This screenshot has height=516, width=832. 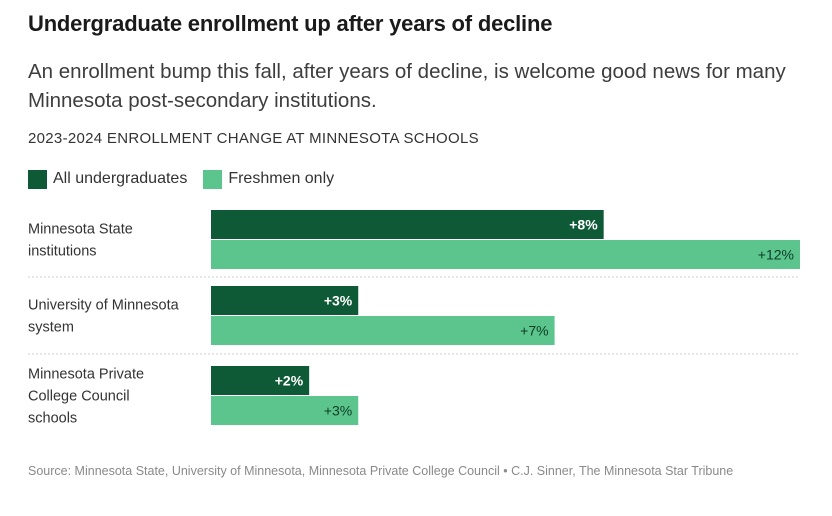 What do you see at coordinates (120, 178) in the screenshot?
I see `legend-label-all-undergraduates: All undergraduates` at bounding box center [120, 178].